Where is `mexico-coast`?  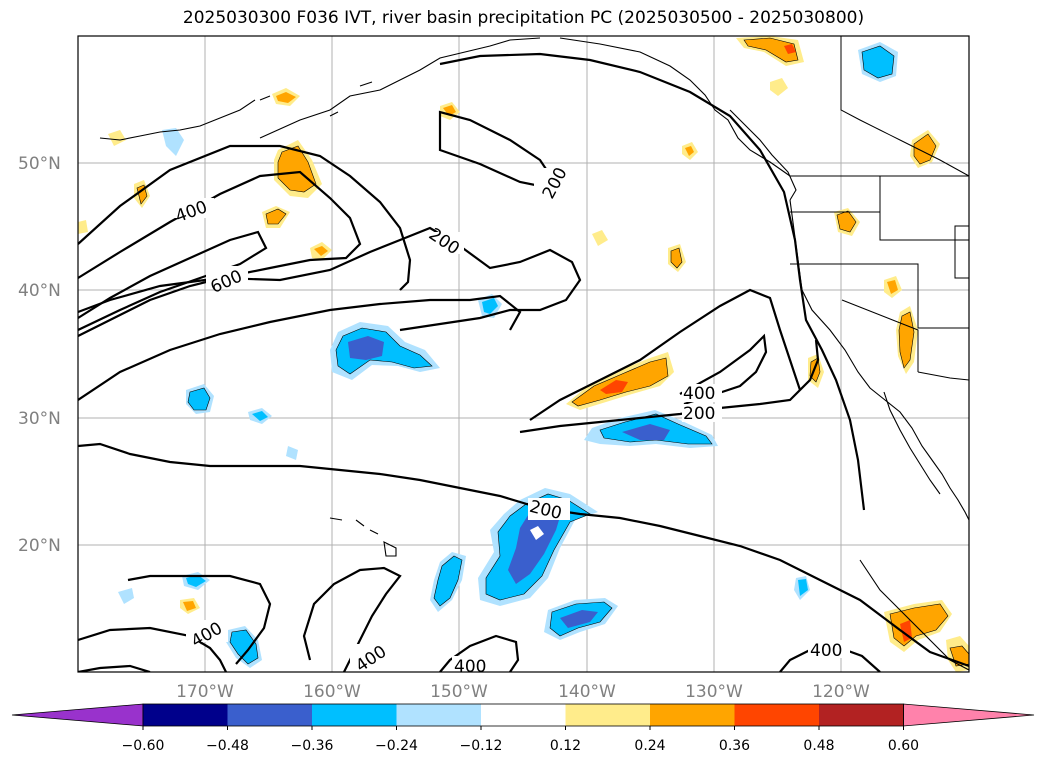 mexico-coast is located at coordinates (914, 615).